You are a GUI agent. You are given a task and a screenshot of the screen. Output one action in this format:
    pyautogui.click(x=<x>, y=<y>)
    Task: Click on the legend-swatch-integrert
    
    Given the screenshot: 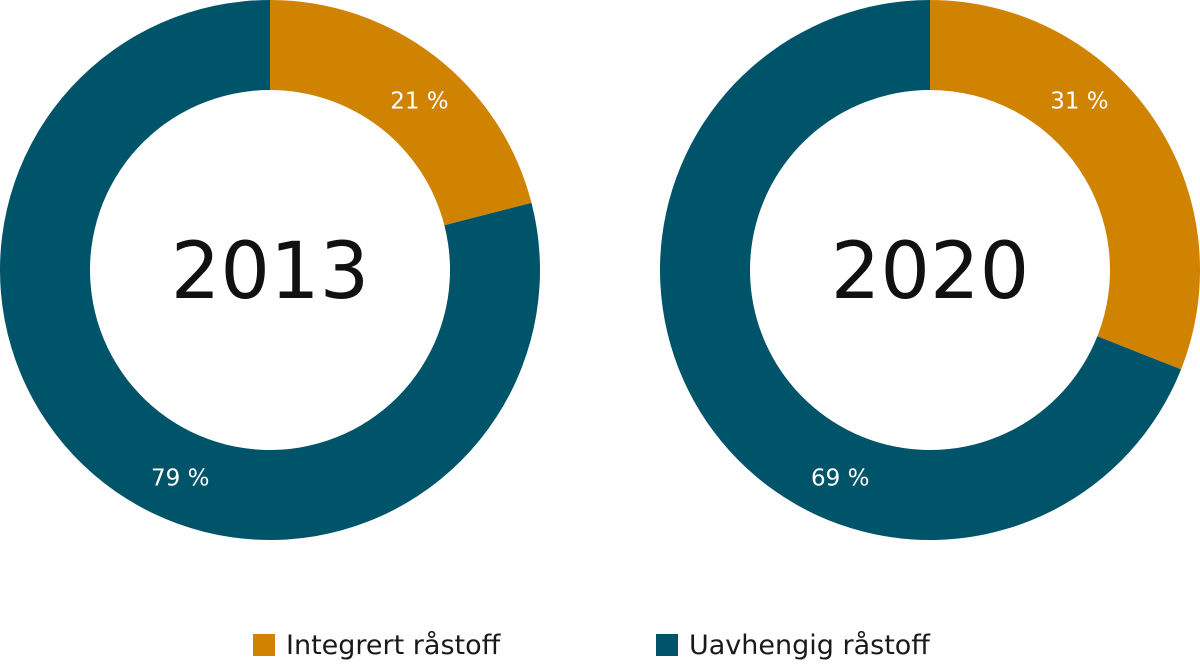 What is the action you would take?
    pyautogui.click(x=264, y=645)
    